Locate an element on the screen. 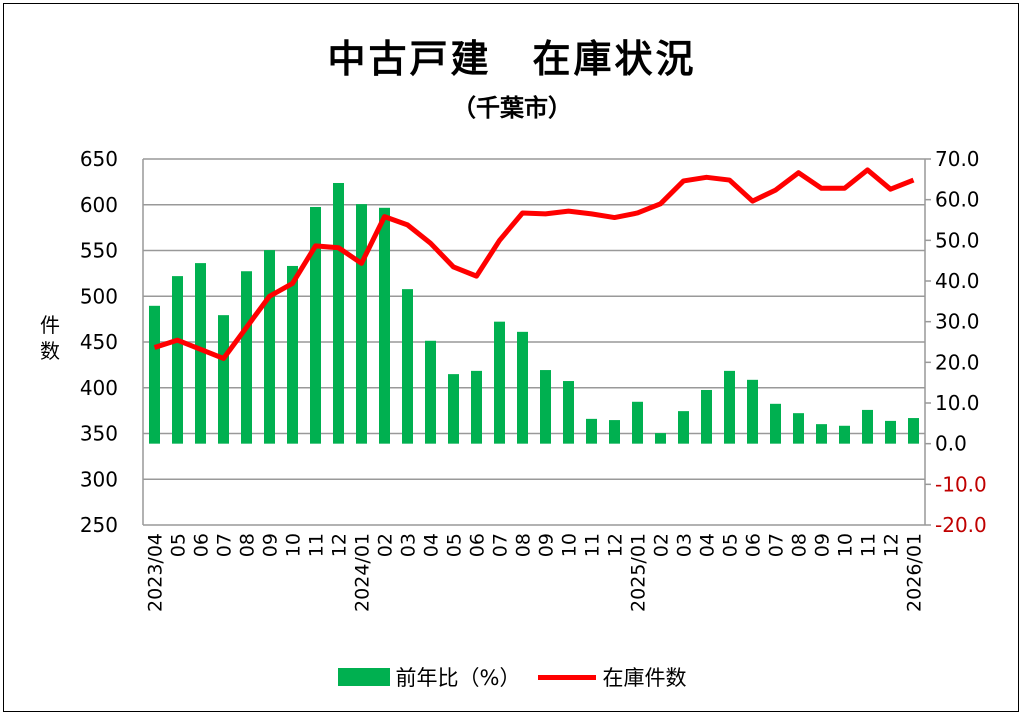 The image size is (1024, 717). right-tick-label: 30.0 is located at coordinates (957, 322).